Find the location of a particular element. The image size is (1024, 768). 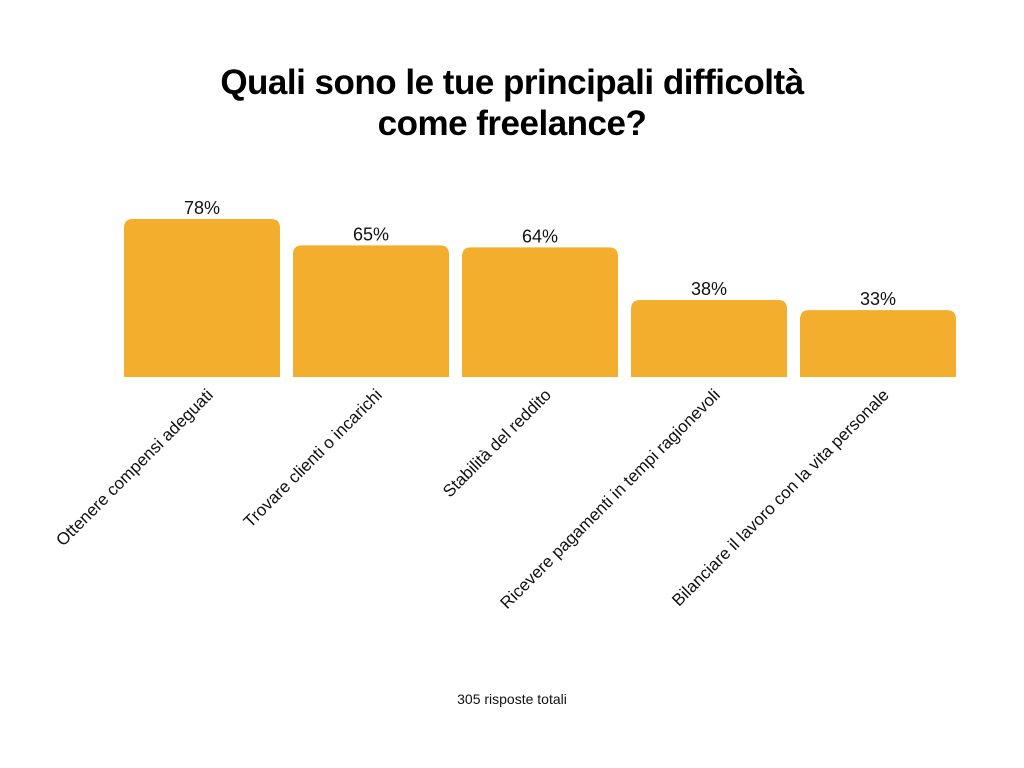

data-label-2: 65% is located at coordinates (371, 234).